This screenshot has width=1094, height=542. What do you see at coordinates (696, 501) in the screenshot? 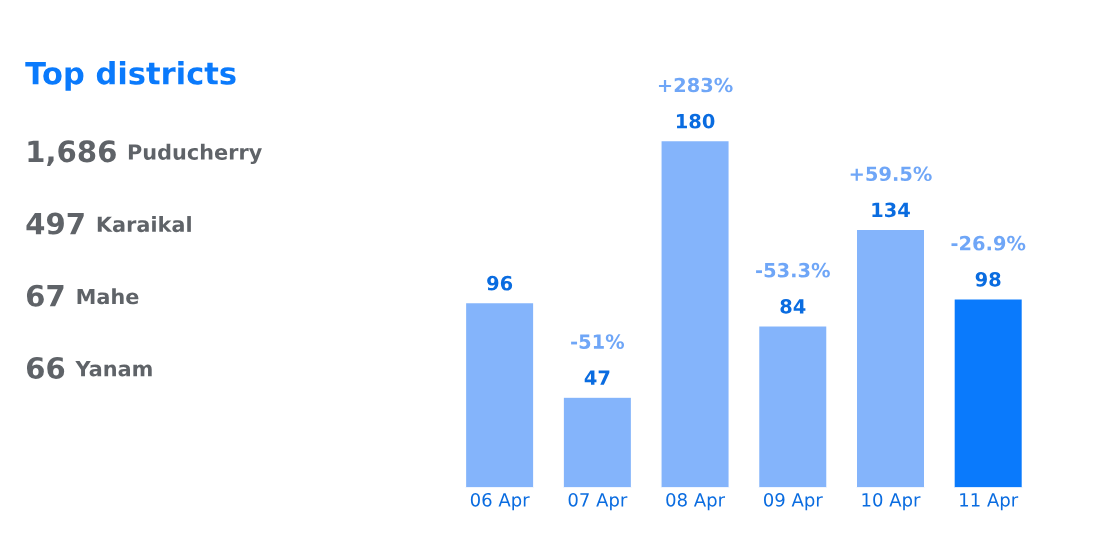
I see `x-tick-label: 08 Apr` at bounding box center [696, 501].